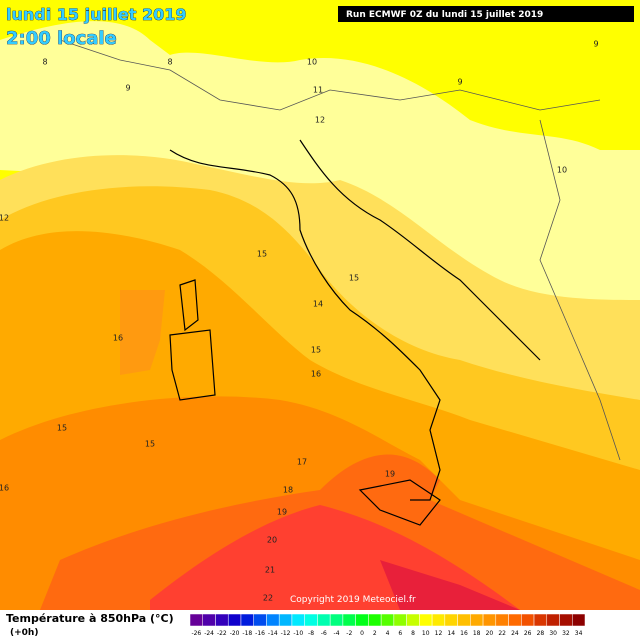  What do you see at coordinates (528, 633) in the screenshot?
I see `scale-label: 26` at bounding box center [528, 633].